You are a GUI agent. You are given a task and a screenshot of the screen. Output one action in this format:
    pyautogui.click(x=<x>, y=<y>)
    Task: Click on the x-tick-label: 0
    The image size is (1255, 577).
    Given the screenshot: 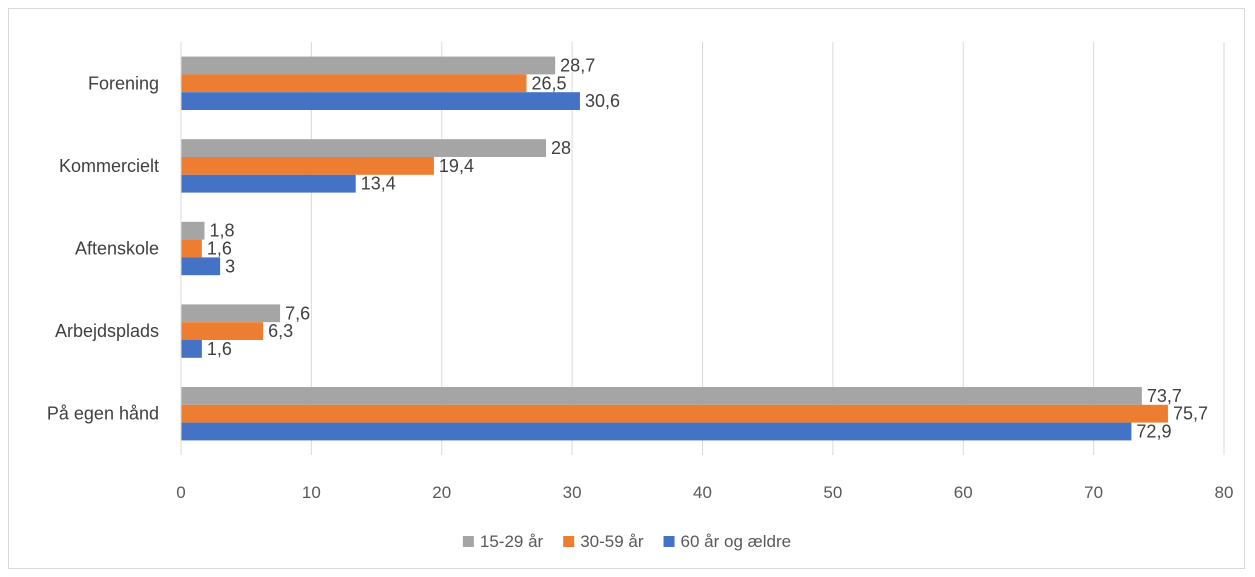 What is the action you would take?
    pyautogui.click(x=180, y=492)
    